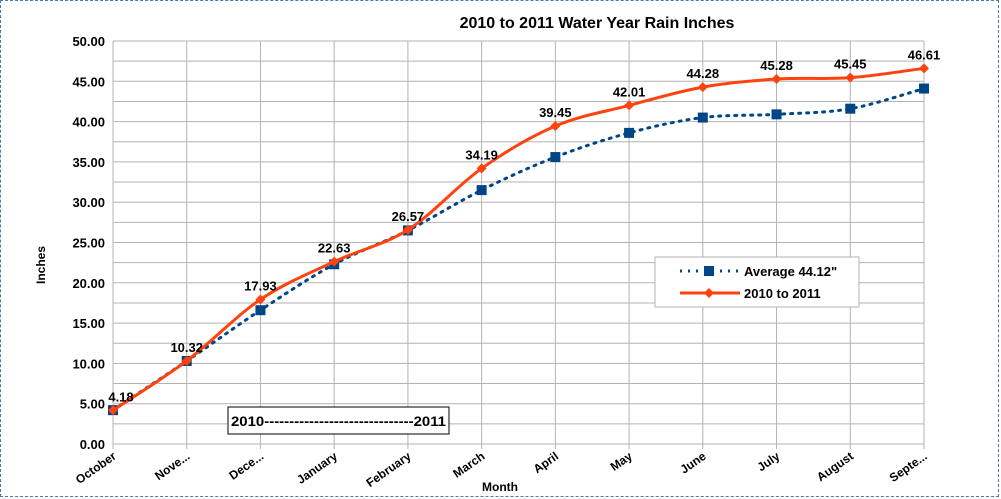  What do you see at coordinates (693, 463) in the screenshot?
I see `x-tick-label: June` at bounding box center [693, 463].